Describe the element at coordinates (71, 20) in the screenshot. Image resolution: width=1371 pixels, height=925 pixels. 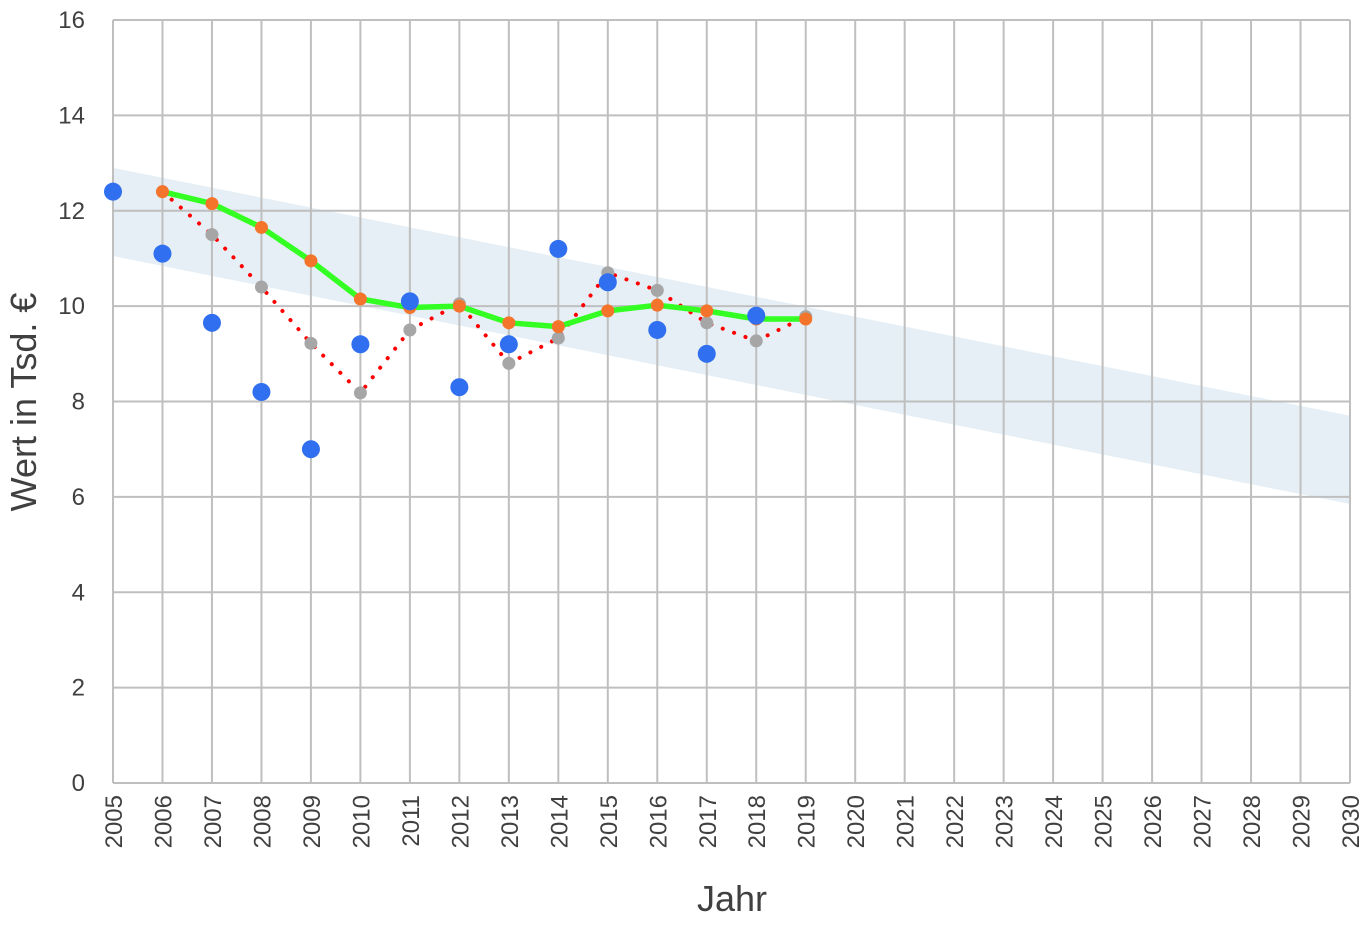
I see `y-tick-label: 16` at that location.